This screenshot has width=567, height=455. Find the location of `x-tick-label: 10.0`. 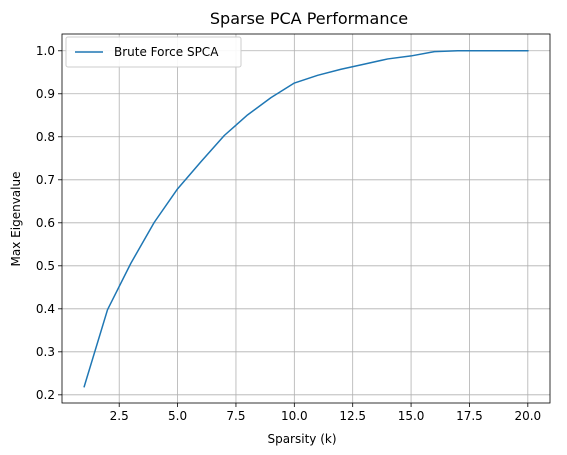

x-tick-label: 10.0 is located at coordinates (294, 416).